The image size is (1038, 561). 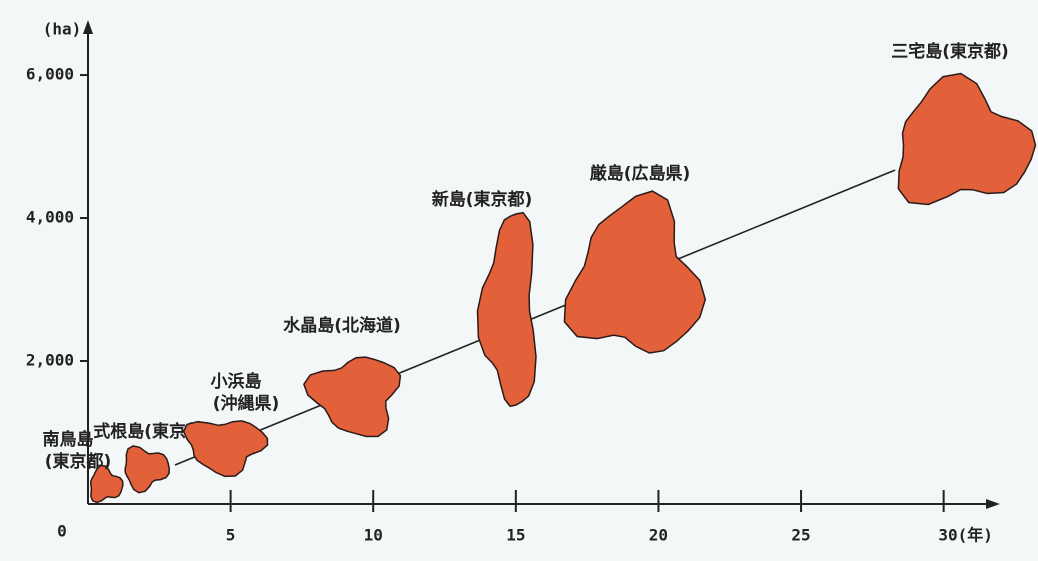 I want to click on island-label: 厳島(広島県), so click(x=640, y=173).